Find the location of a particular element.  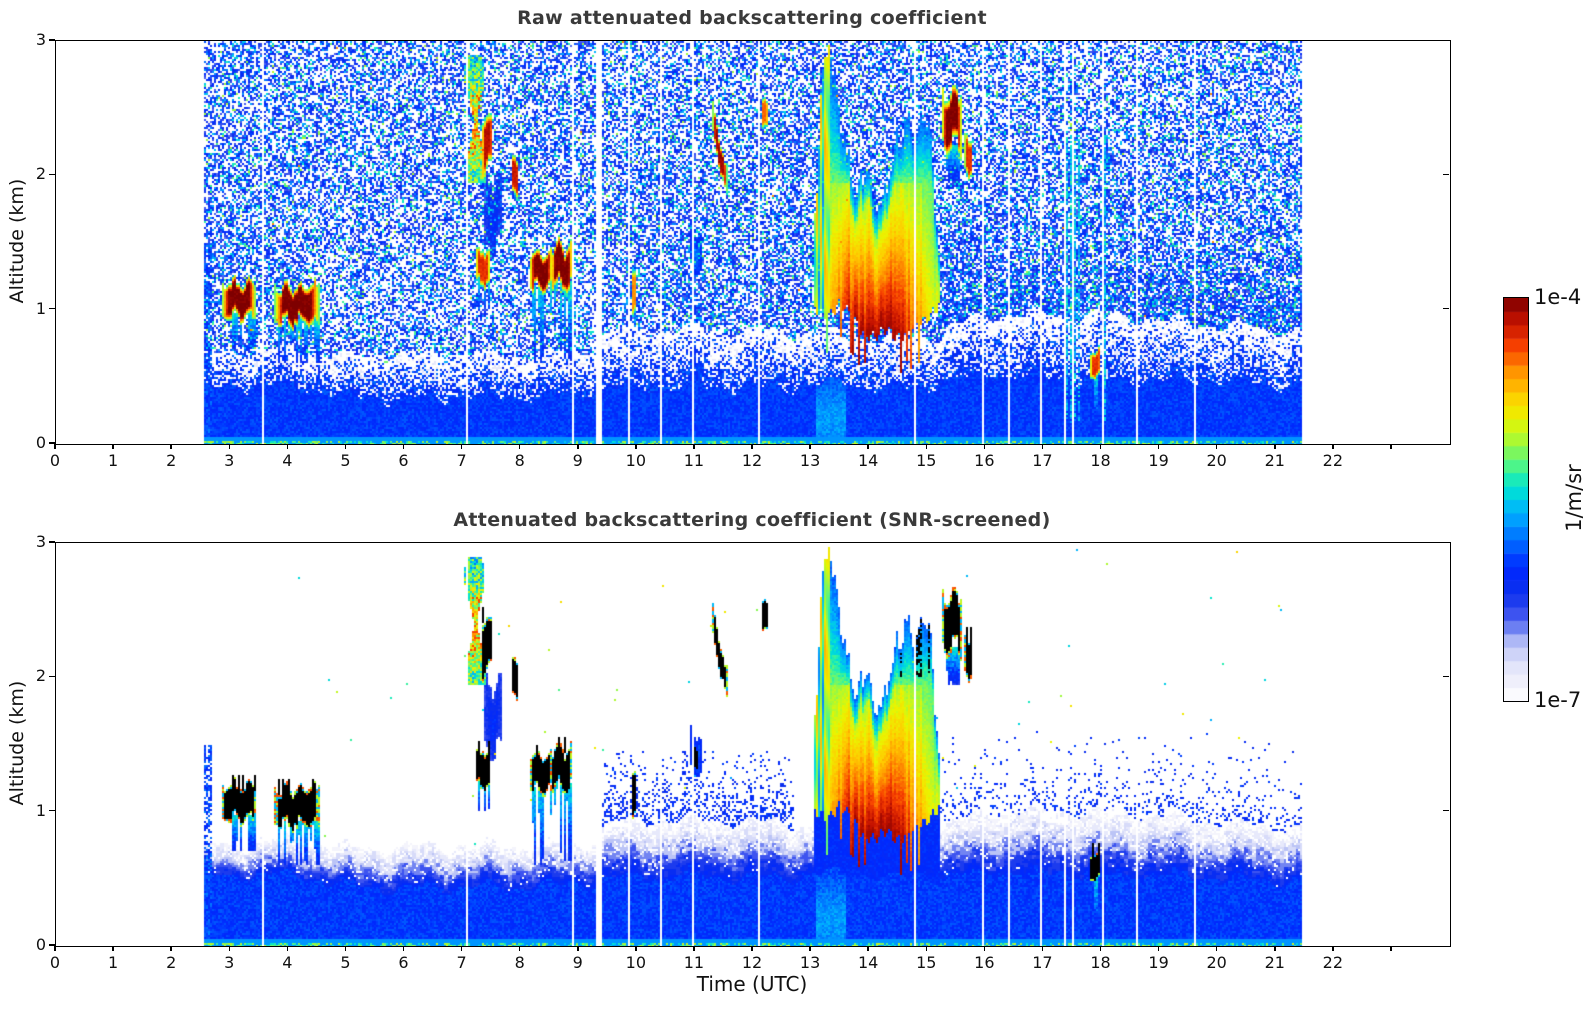

x-tick-label: 4 is located at coordinates (287, 962).